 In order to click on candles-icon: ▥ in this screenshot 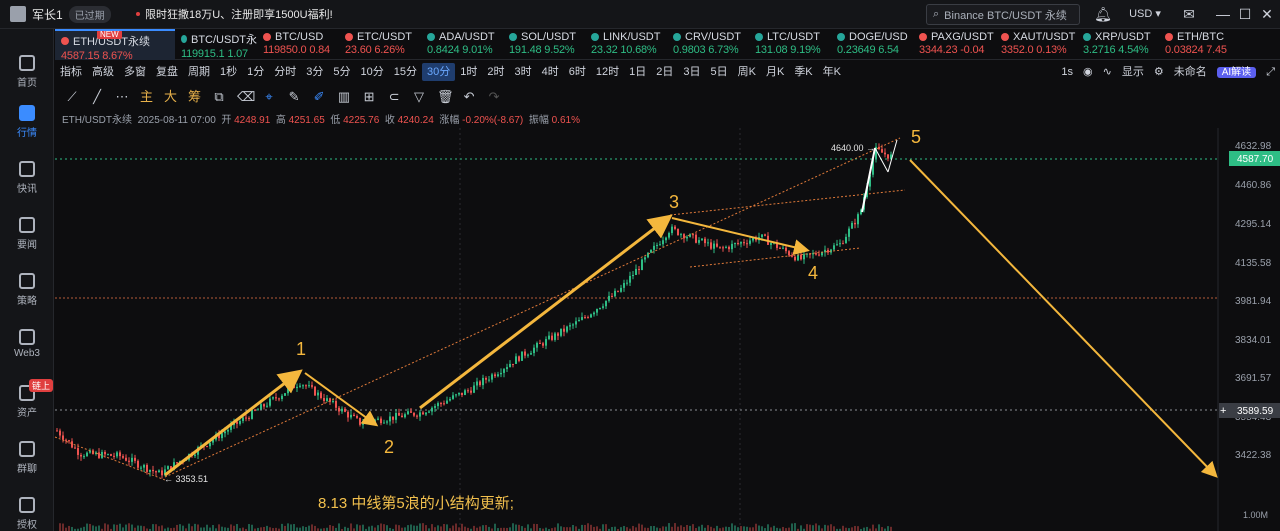, I will do `click(344, 96)`.